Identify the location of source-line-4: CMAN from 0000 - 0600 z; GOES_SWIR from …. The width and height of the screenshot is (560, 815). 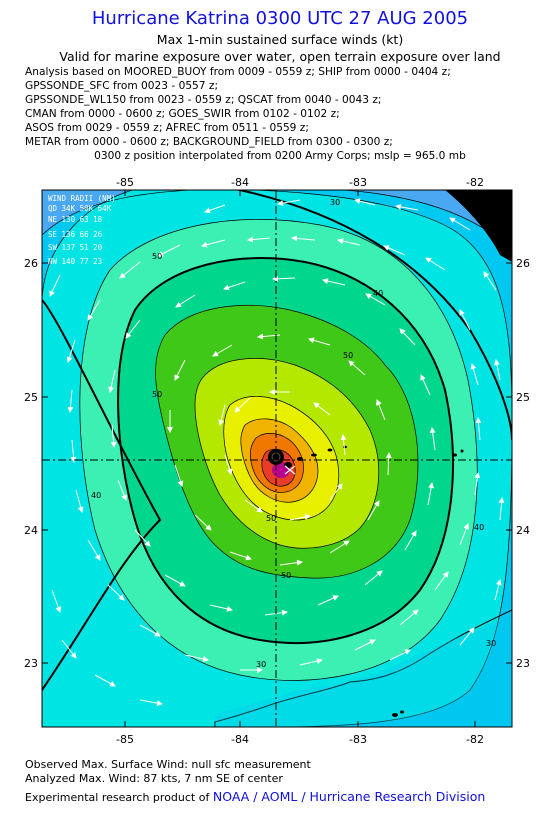
(182, 114).